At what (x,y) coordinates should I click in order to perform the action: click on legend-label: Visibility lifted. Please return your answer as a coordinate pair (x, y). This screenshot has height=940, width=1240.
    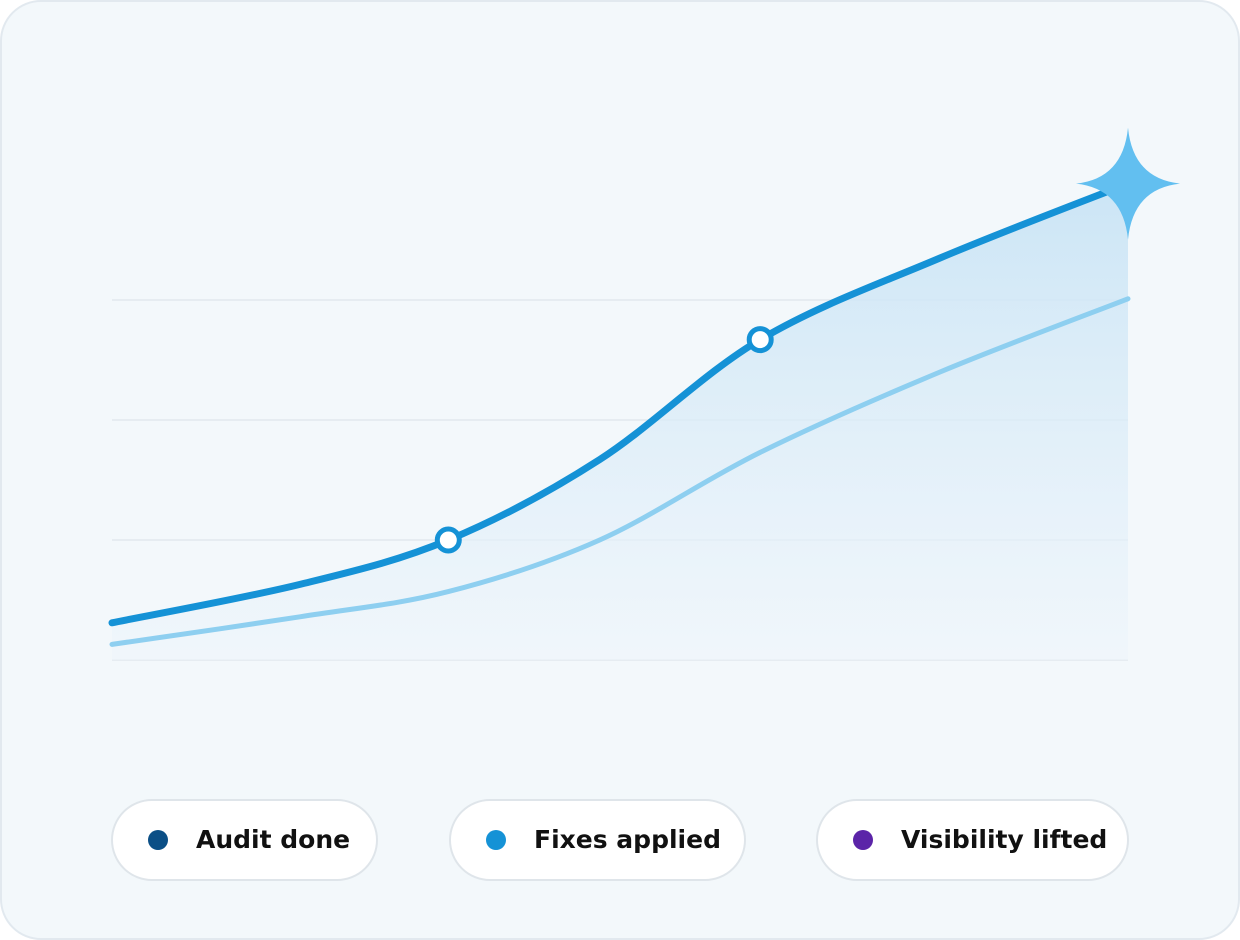
    Looking at the image, I should click on (1004, 839).